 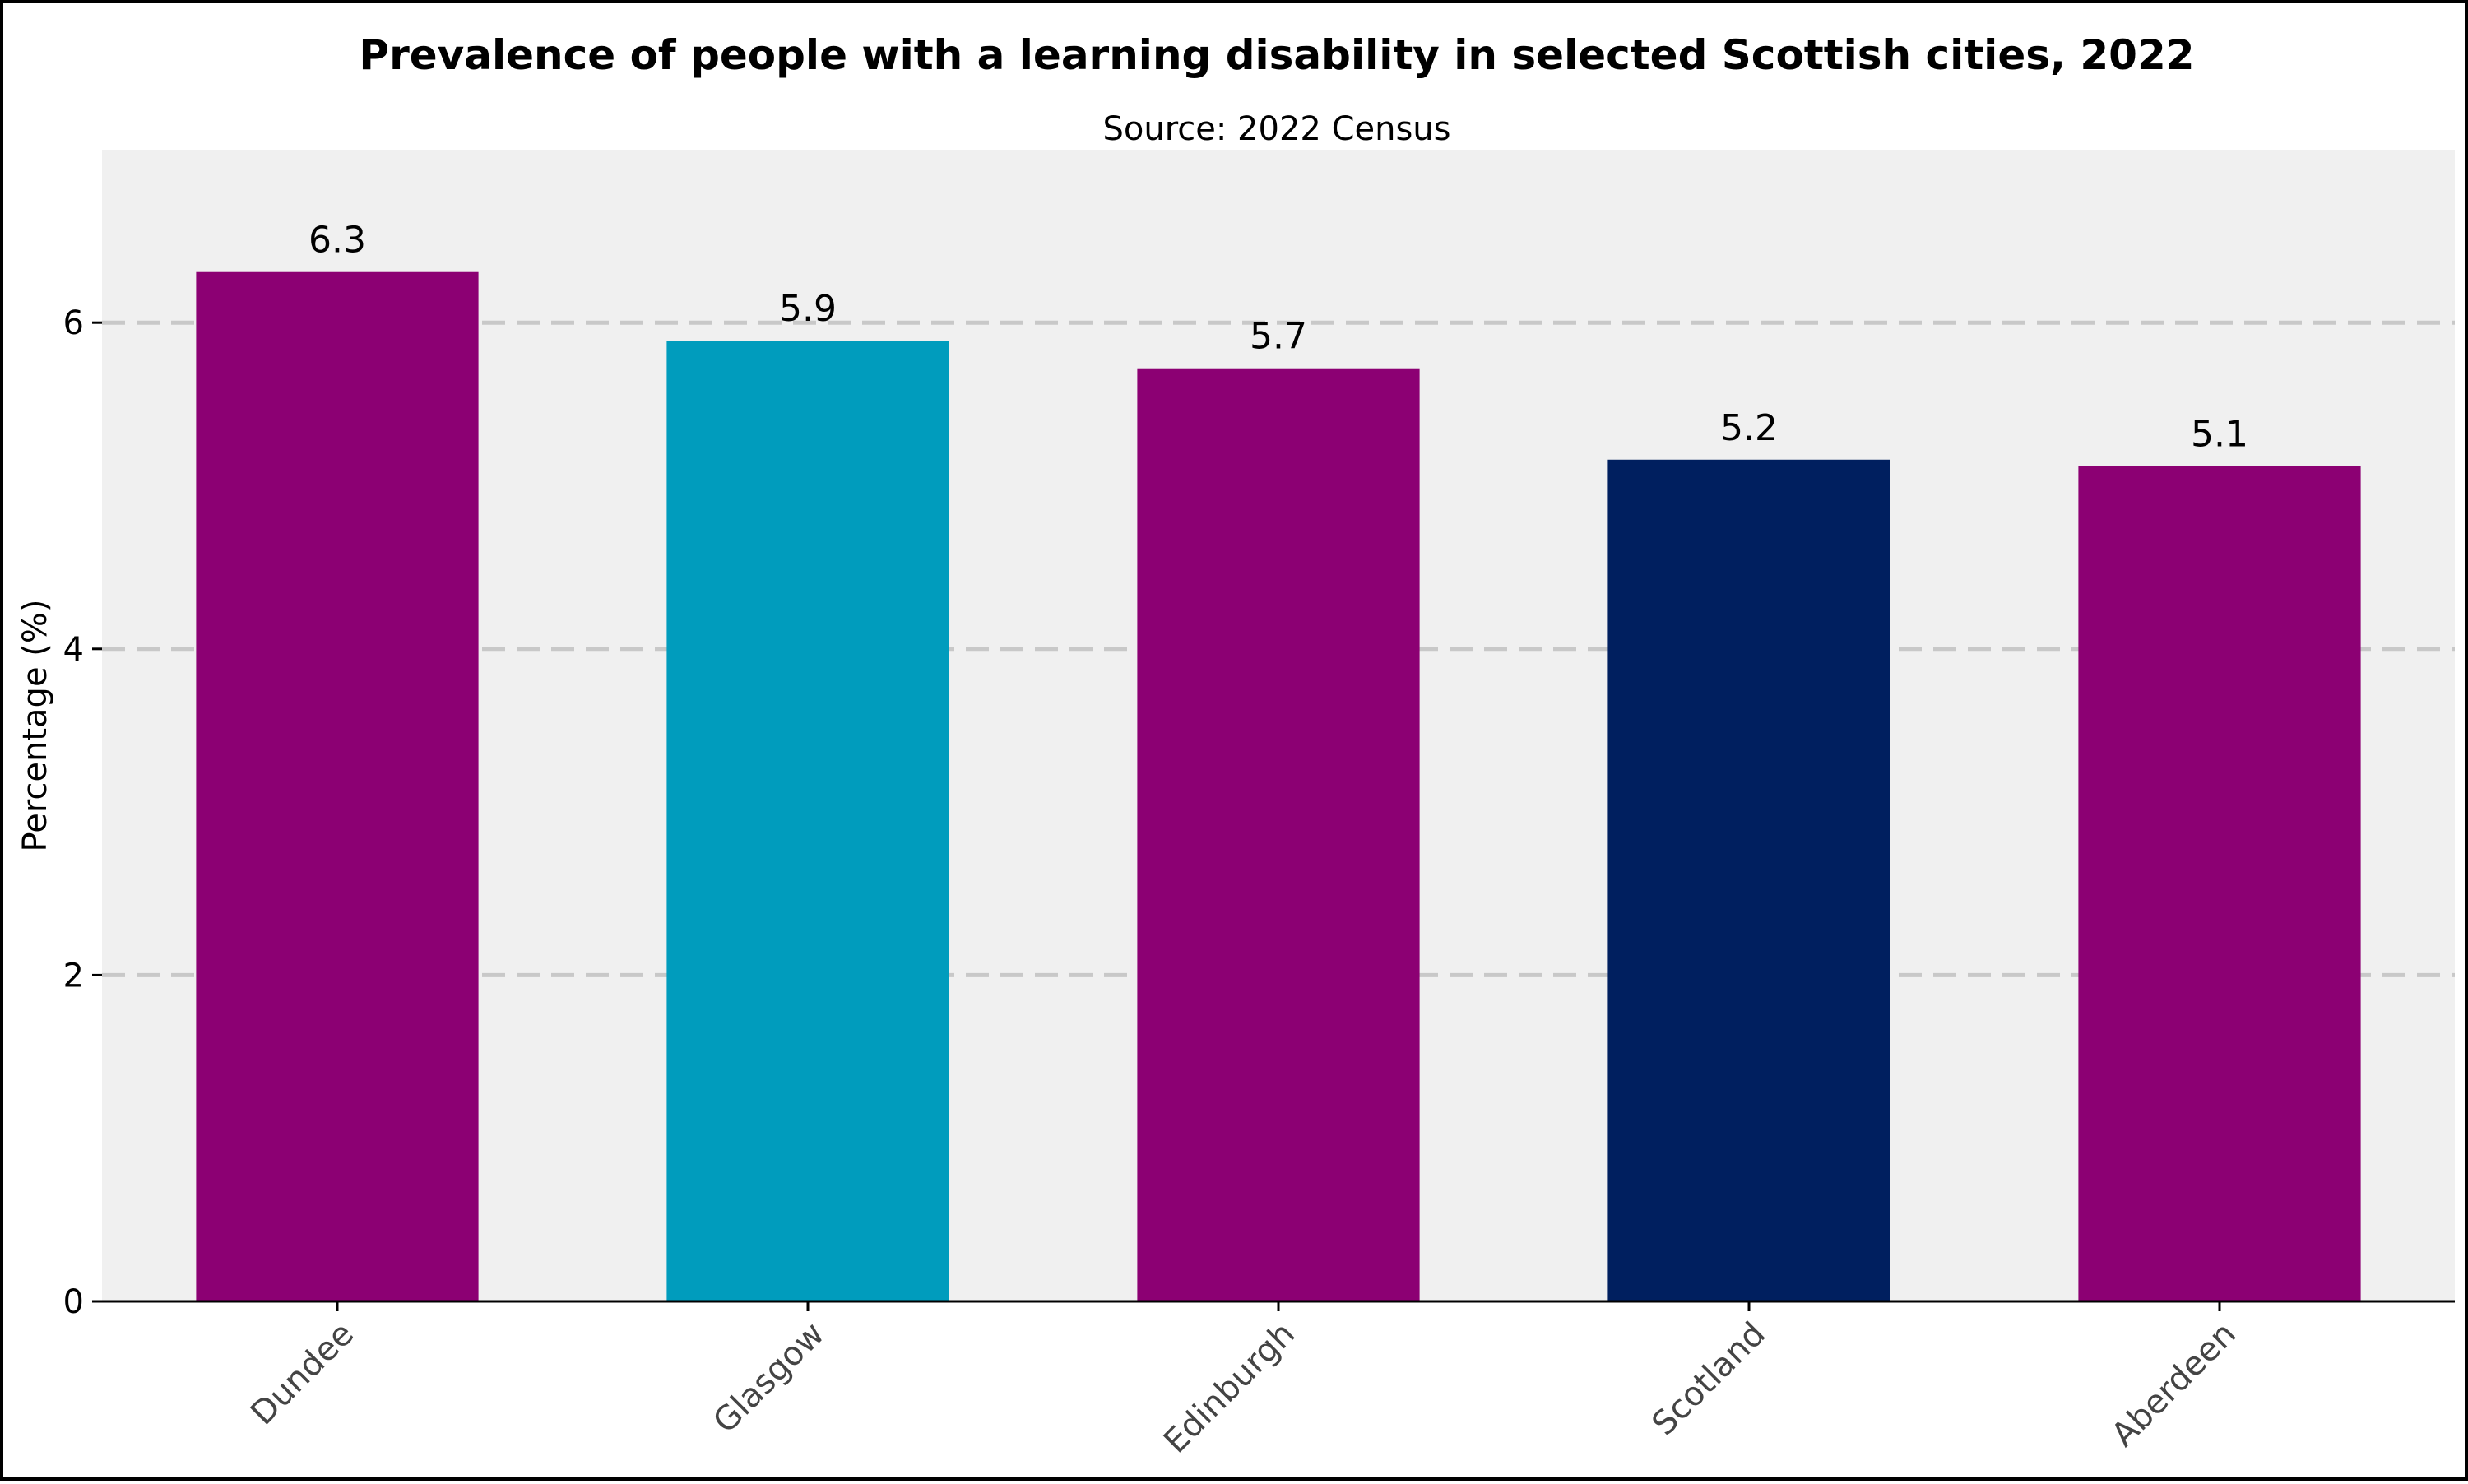 What do you see at coordinates (1749, 428) in the screenshot?
I see `data-label-scotland: 5.2` at bounding box center [1749, 428].